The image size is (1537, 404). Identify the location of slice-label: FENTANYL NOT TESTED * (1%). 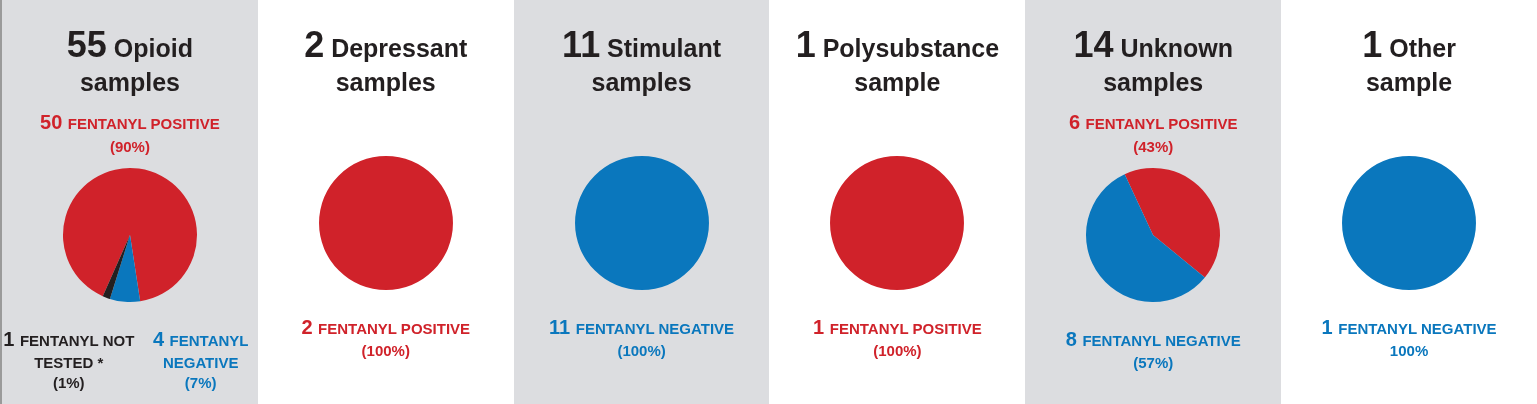
(77, 362).